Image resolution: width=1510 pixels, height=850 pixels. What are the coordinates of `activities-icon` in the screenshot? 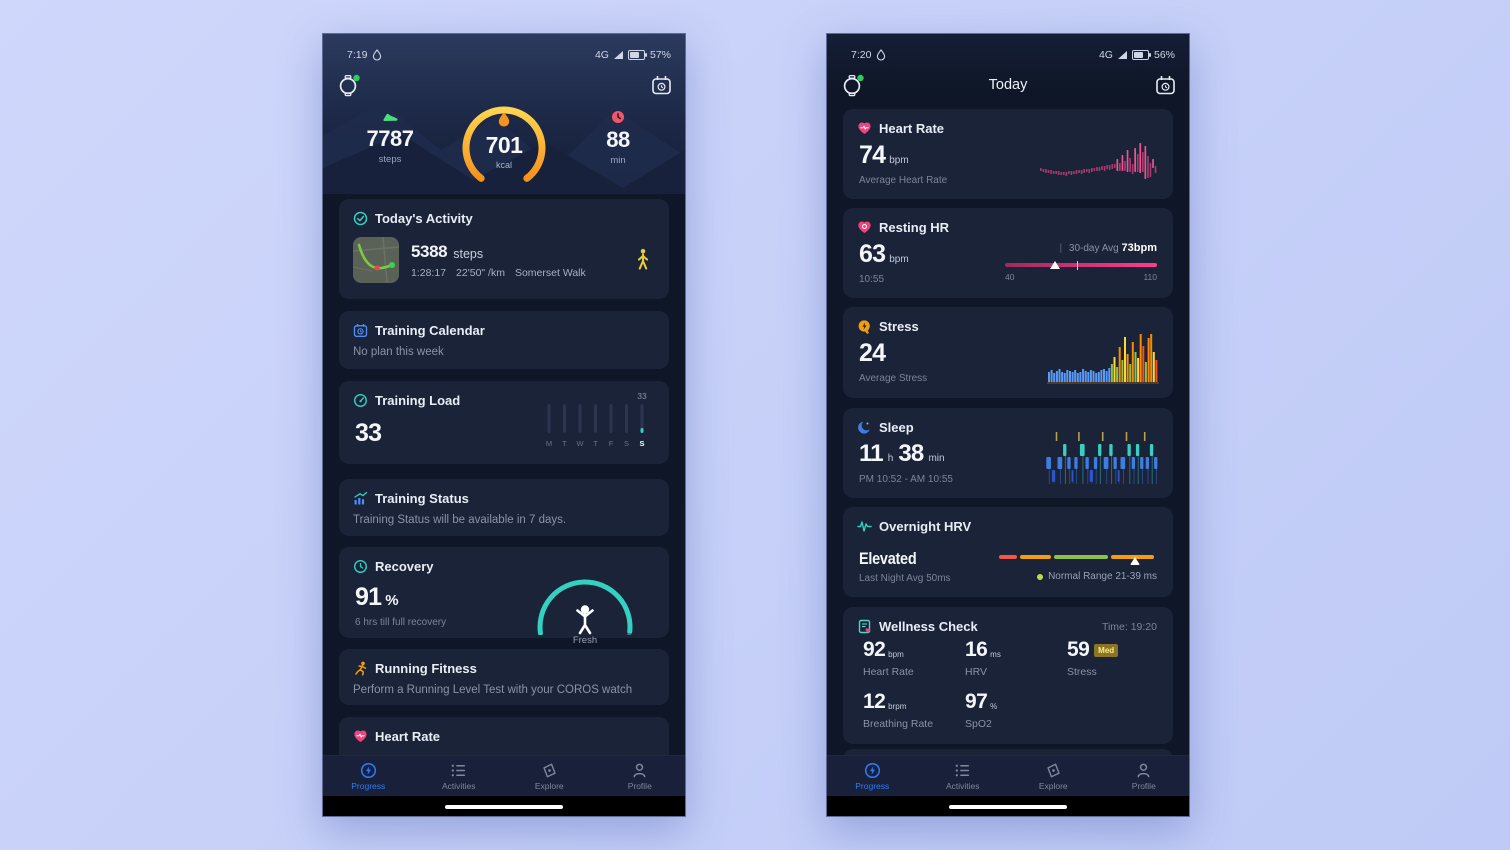 It's located at (962, 770).